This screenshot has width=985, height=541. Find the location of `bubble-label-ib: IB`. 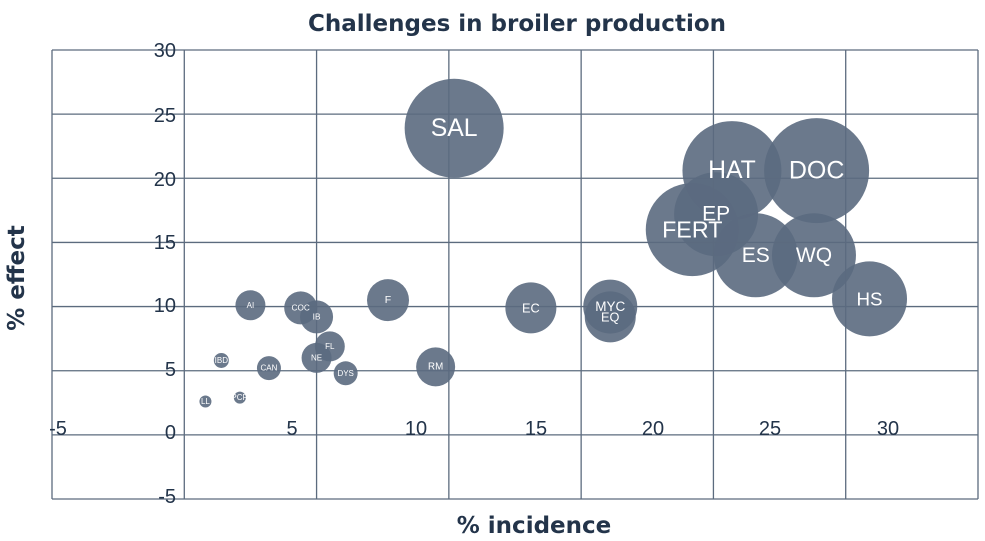

bubble-label-ib: IB is located at coordinates (317, 316).